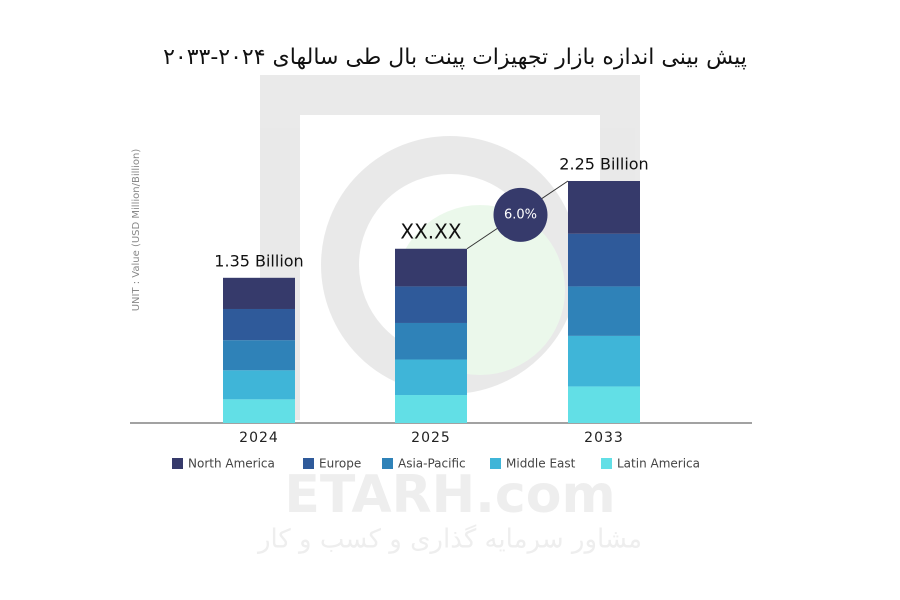 This screenshot has width=900, height=600. What do you see at coordinates (658, 464) in the screenshot?
I see `legend-label: Latin America` at bounding box center [658, 464].